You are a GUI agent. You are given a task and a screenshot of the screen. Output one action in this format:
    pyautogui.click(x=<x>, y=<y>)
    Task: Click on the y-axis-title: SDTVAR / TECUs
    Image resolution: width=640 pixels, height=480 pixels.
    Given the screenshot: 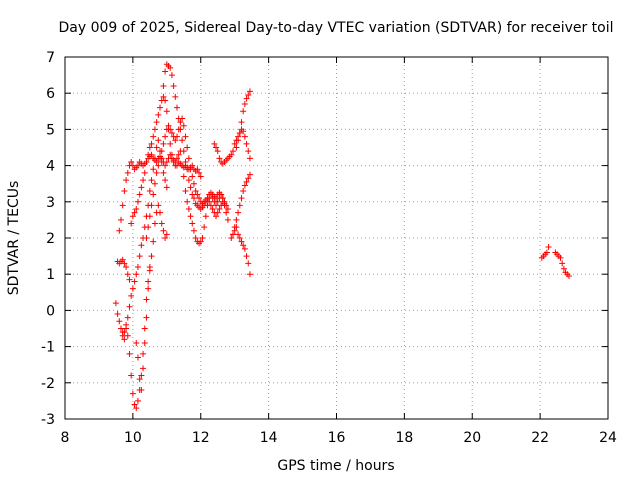 What is the action you would take?
    pyautogui.click(x=14, y=238)
    